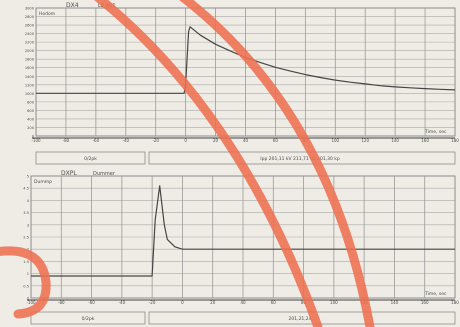 This screenshot has width=460, height=327. I want to click on y-tick-label: 1200, so click(30, 85).